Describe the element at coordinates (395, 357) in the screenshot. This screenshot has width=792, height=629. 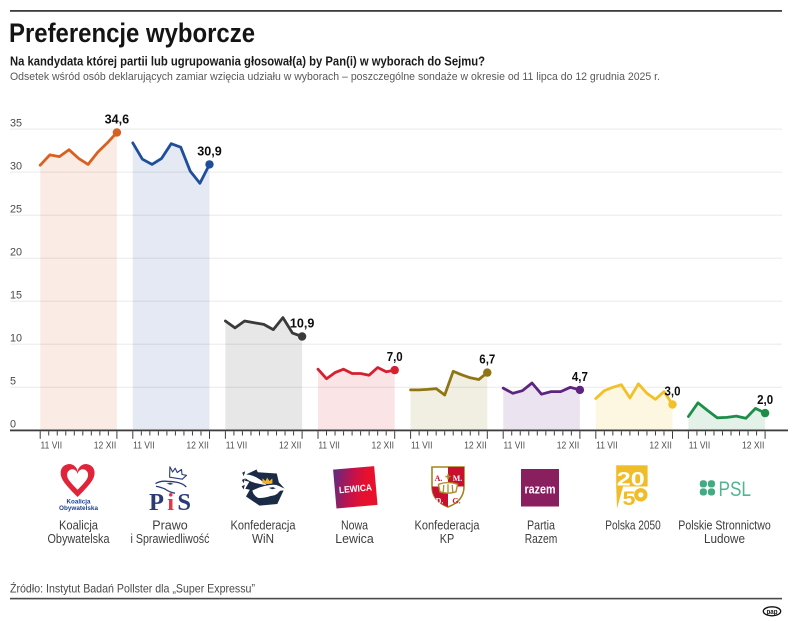
I see `svg-text: 7,0` at that location.